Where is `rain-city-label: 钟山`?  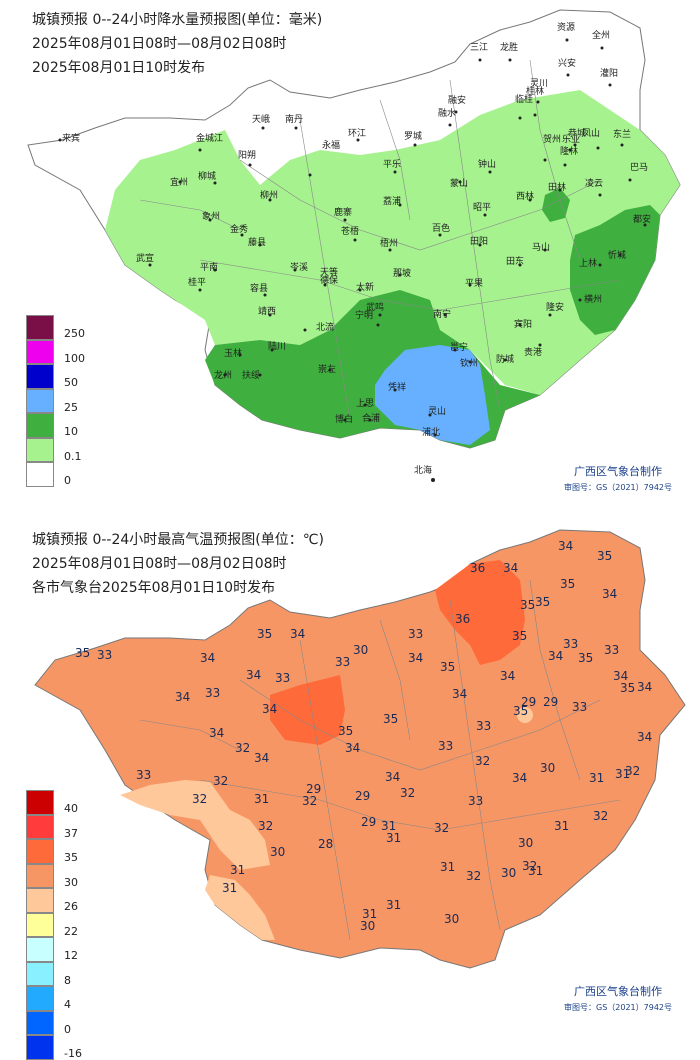 rain-city-label: 钟山 is located at coordinates (487, 164).